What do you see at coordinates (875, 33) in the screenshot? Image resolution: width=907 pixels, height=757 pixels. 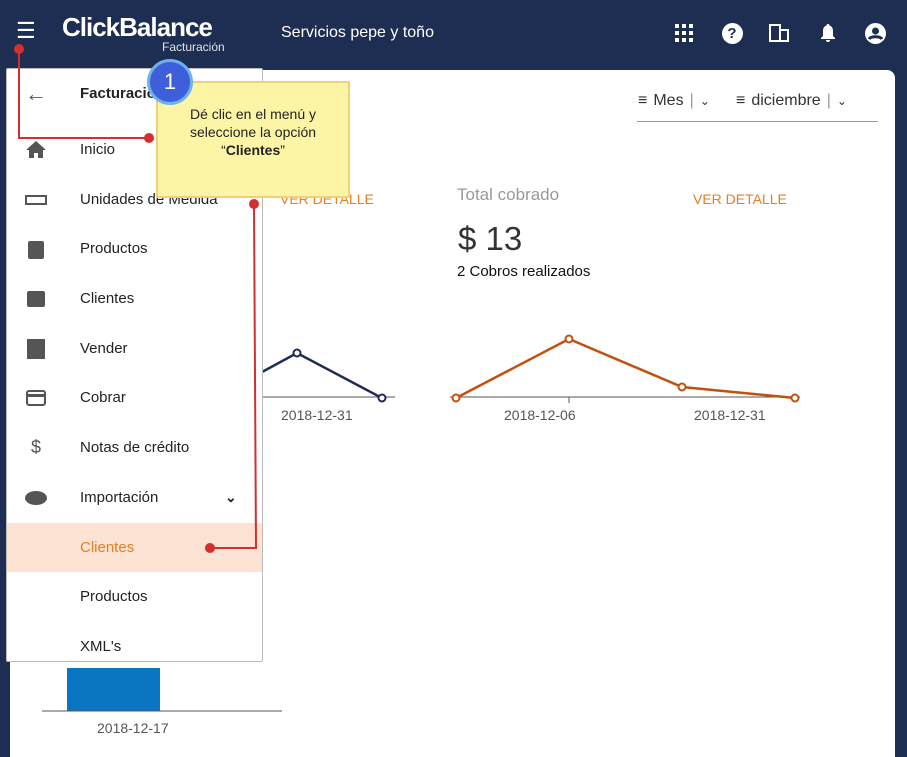 I see `account-icon` at bounding box center [875, 33].